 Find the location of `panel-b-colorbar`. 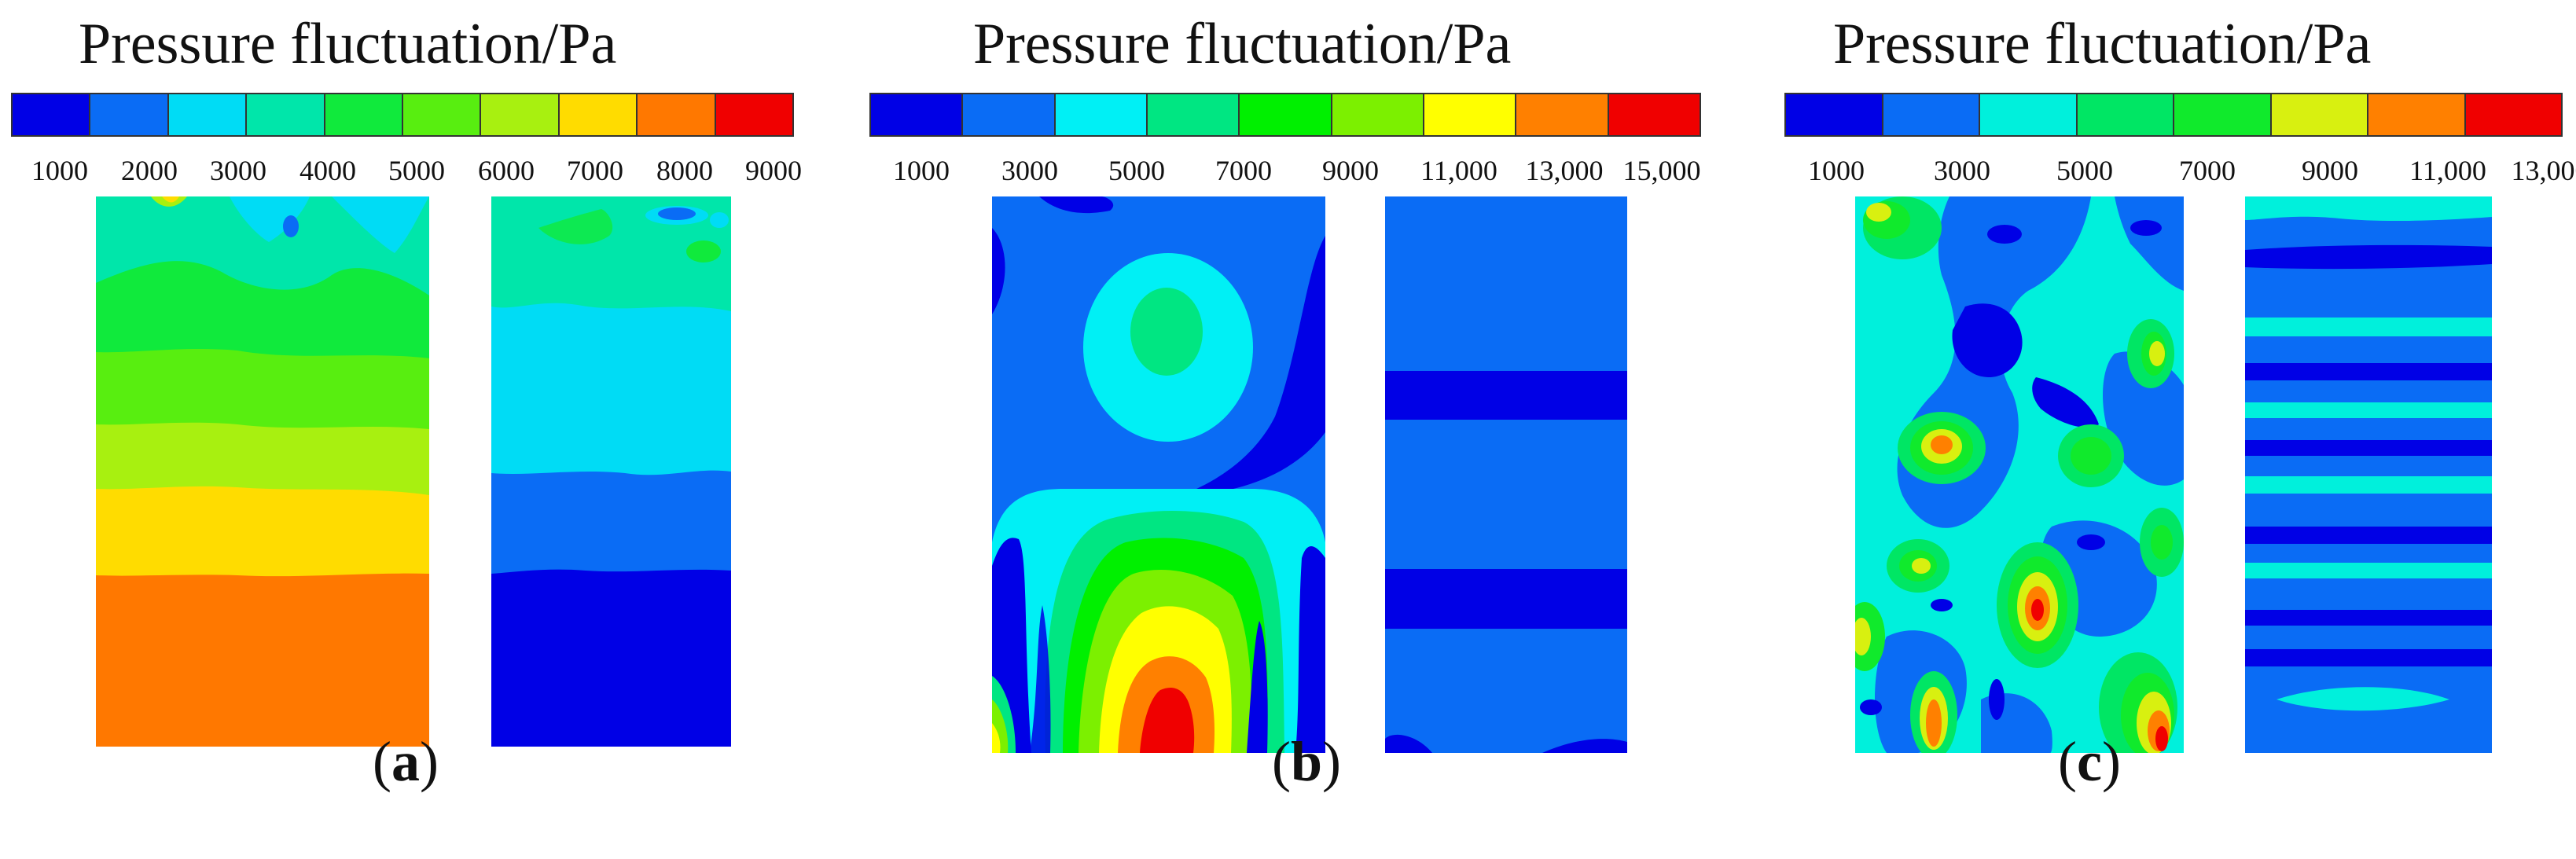

panel-b-colorbar is located at coordinates (1285, 115).